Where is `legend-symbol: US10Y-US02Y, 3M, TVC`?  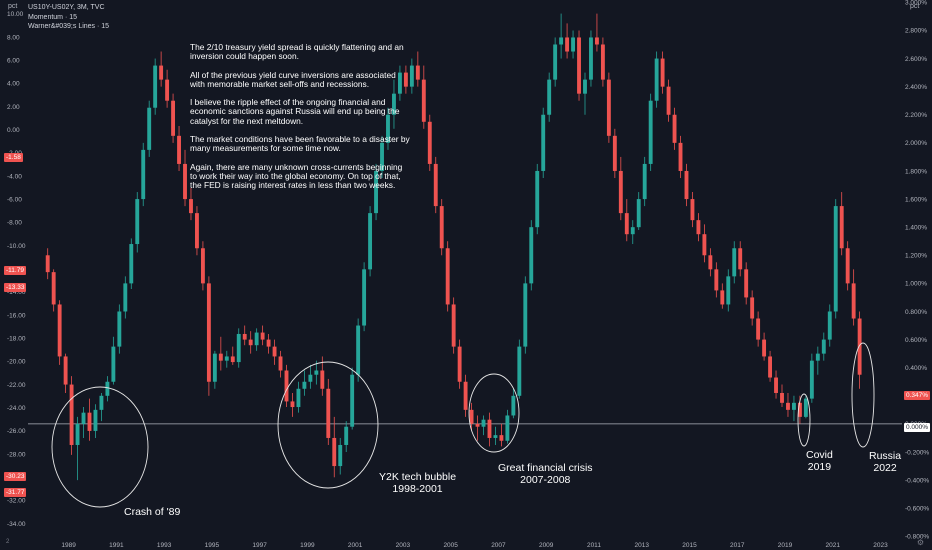
legend-symbol: US10Y-US02Y, 3M, TVC is located at coordinates (66, 7).